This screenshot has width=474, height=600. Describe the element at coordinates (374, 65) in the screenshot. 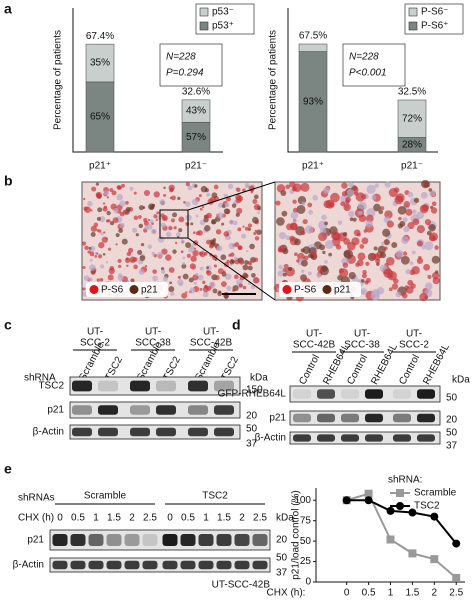

I see `annotation-box` at that location.